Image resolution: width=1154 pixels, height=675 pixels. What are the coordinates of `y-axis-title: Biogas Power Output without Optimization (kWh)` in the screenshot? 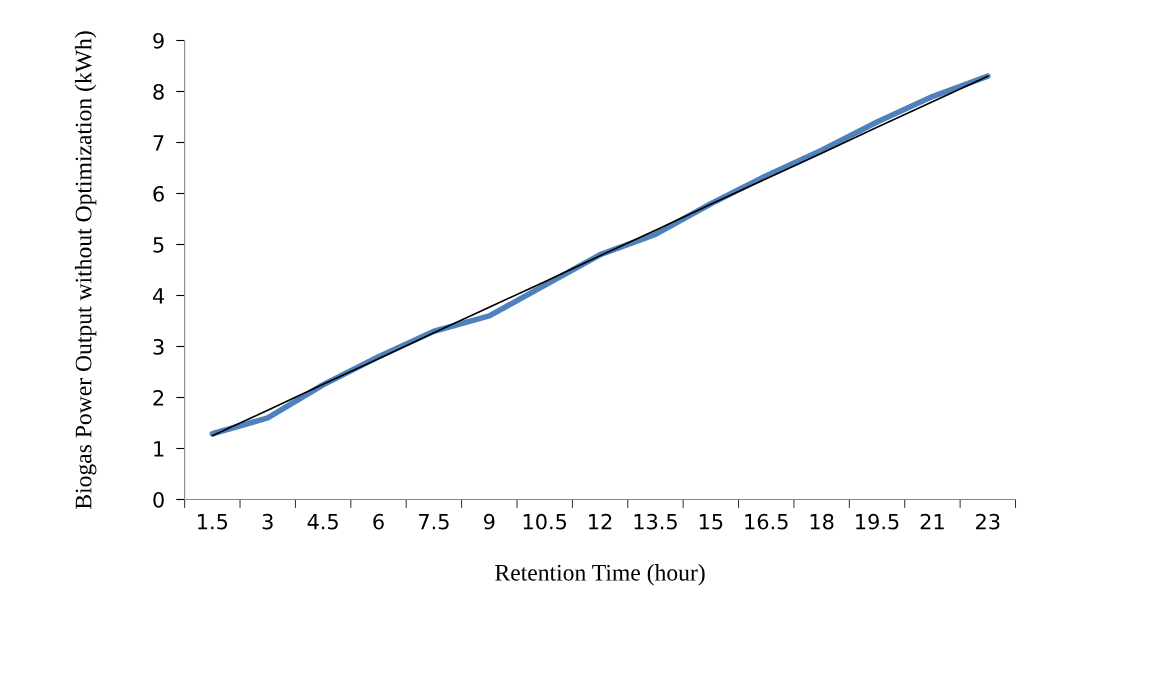 It's located at (85, 270).